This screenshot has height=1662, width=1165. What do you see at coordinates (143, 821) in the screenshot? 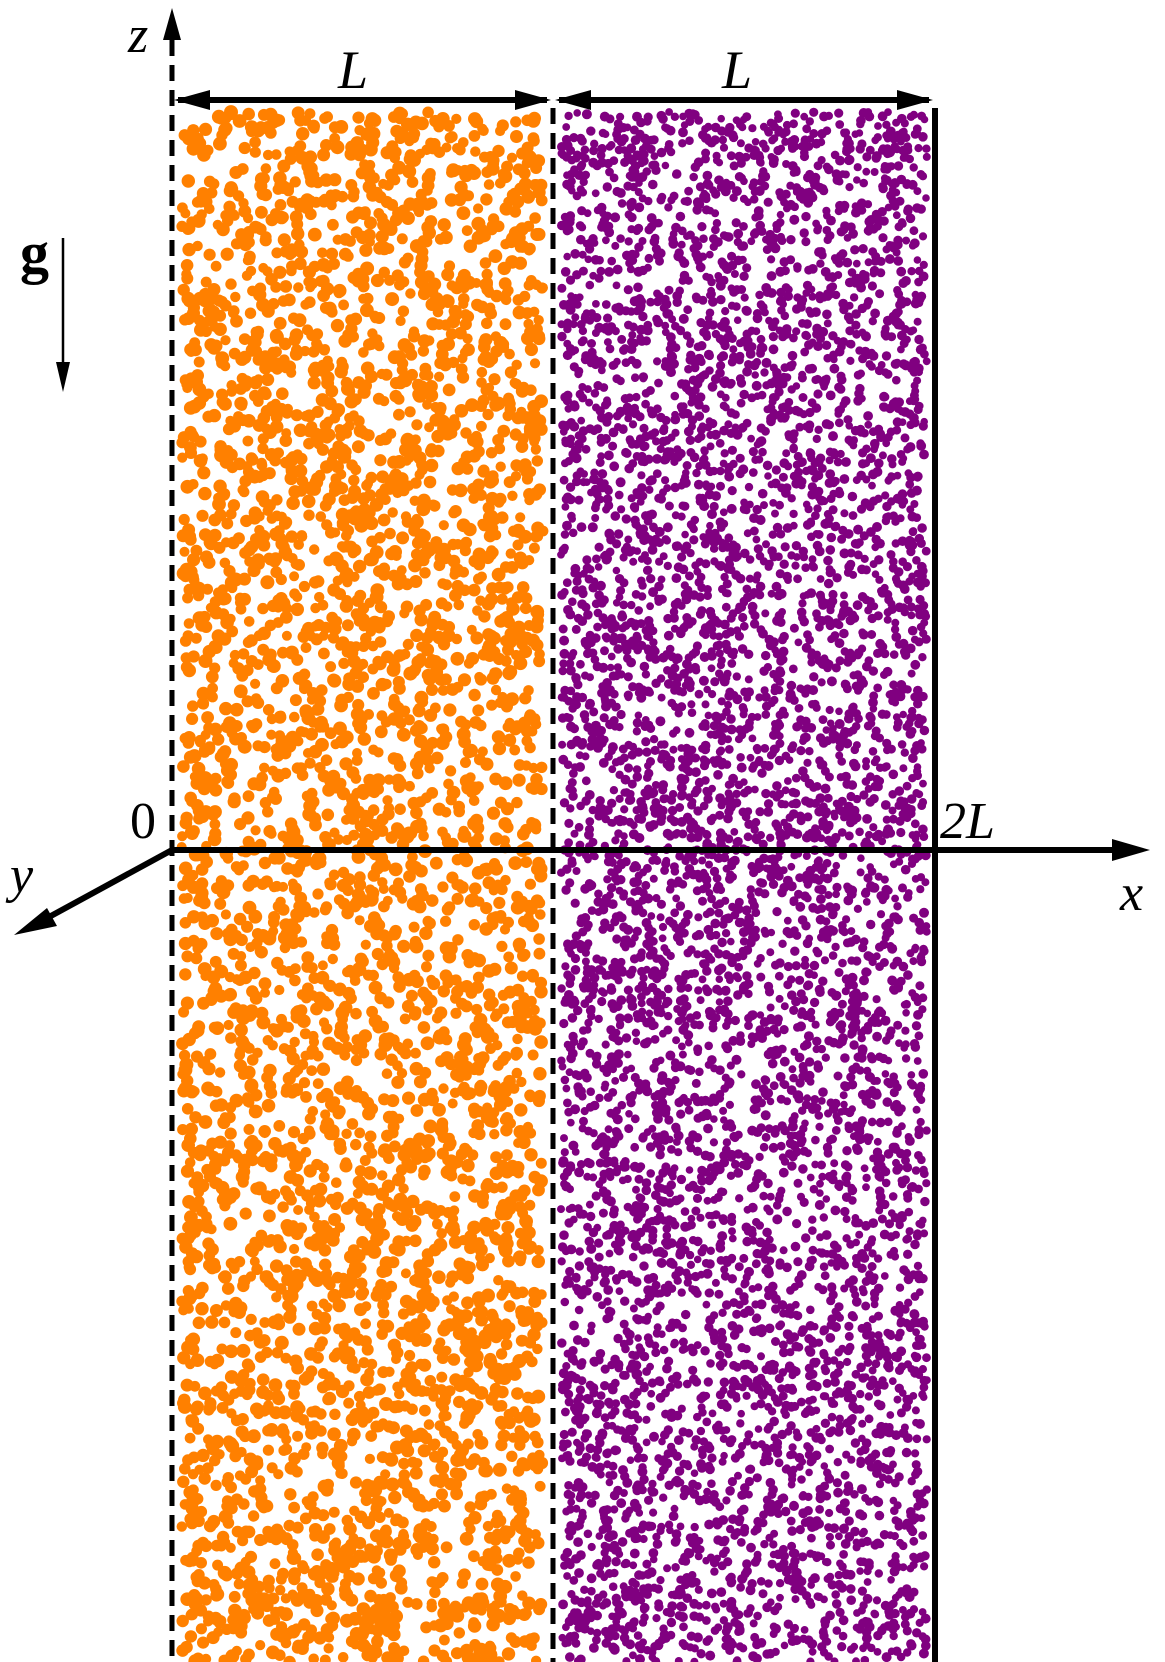
I see `origin-label: 0` at bounding box center [143, 821].